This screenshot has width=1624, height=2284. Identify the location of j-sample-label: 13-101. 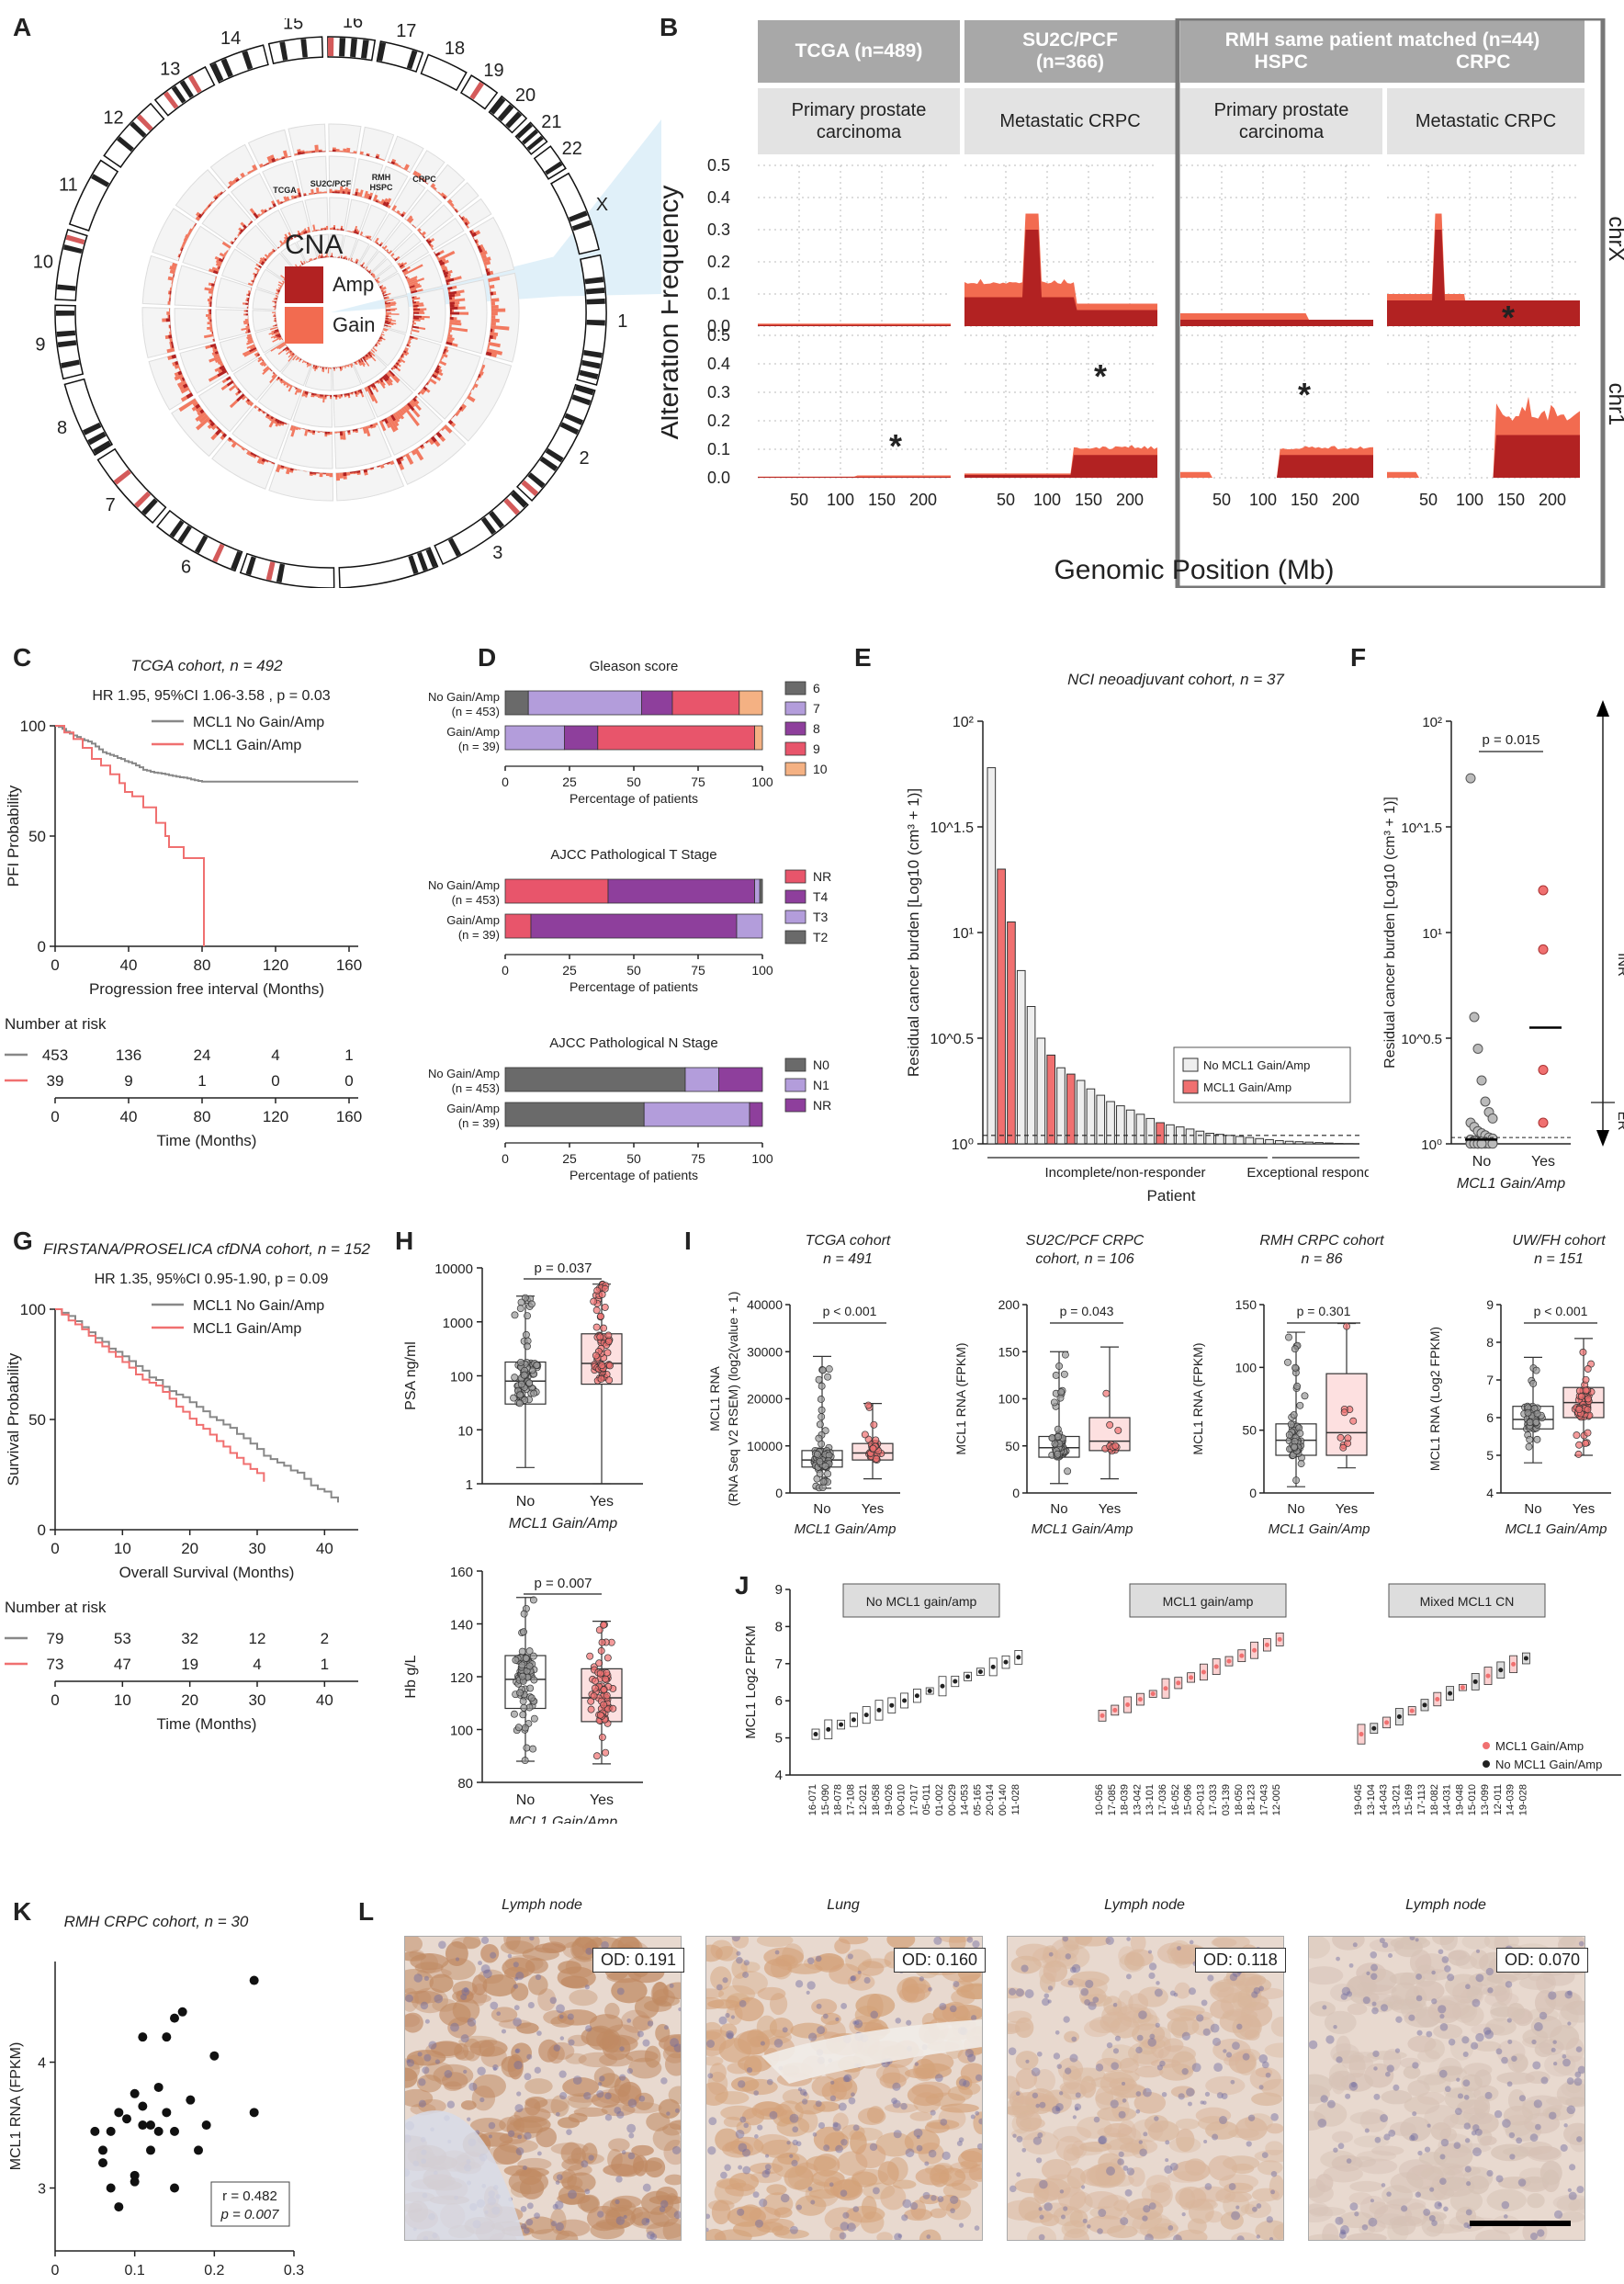
(1150, 1799).